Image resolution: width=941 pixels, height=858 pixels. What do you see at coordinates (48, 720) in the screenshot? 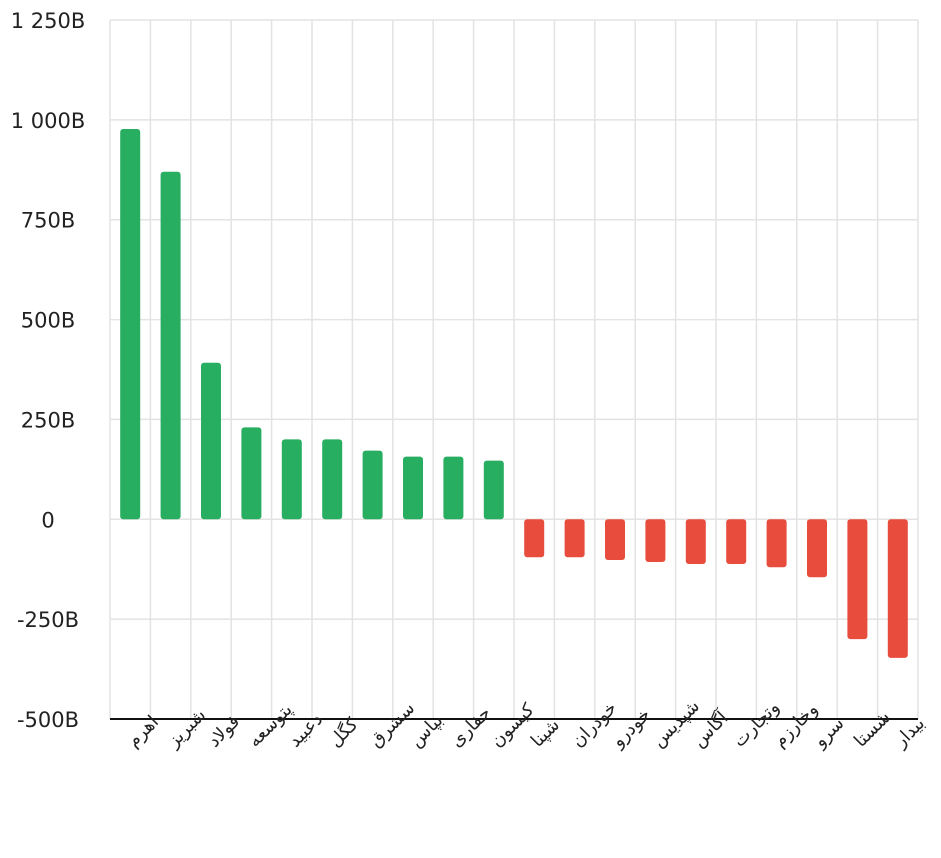
I see `y-tick-label: -500B` at bounding box center [48, 720].